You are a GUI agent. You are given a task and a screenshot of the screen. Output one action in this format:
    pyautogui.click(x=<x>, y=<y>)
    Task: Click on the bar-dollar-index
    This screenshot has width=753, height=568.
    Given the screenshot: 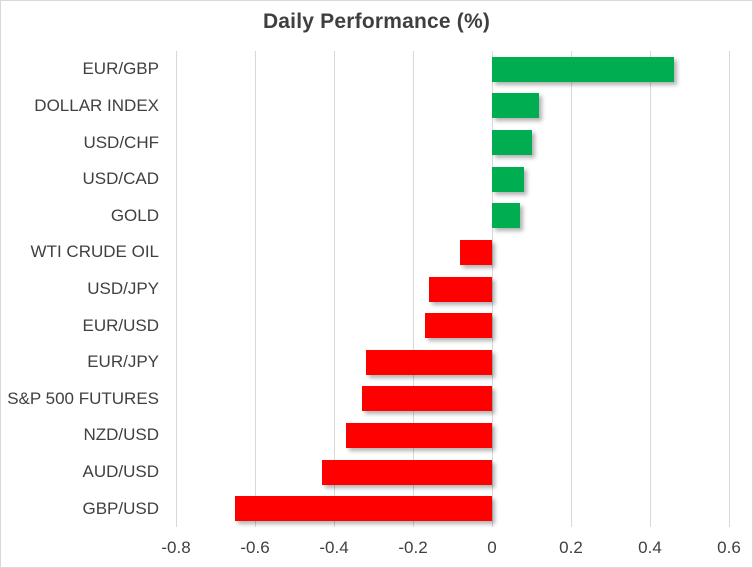 What is the action you would take?
    pyautogui.click(x=516, y=106)
    